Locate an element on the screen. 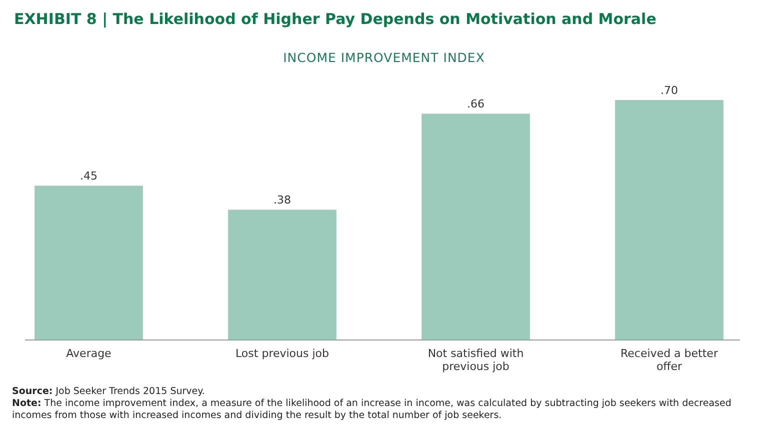 Image resolution: width=768 pixels, height=440 pixels. chart-title: EXHIBIT 8 | The Likelihood of Higher Pay Depends on Motivation and Morale is located at coordinates (335, 19).